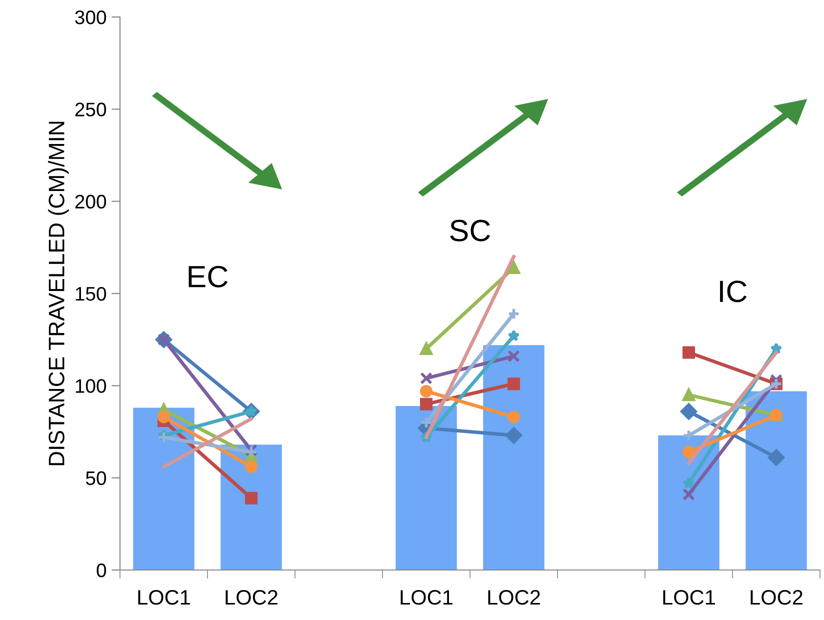 This screenshot has width=824, height=620. Describe the element at coordinates (90, 17) in the screenshot. I see `y-tick-label: 300` at that location.